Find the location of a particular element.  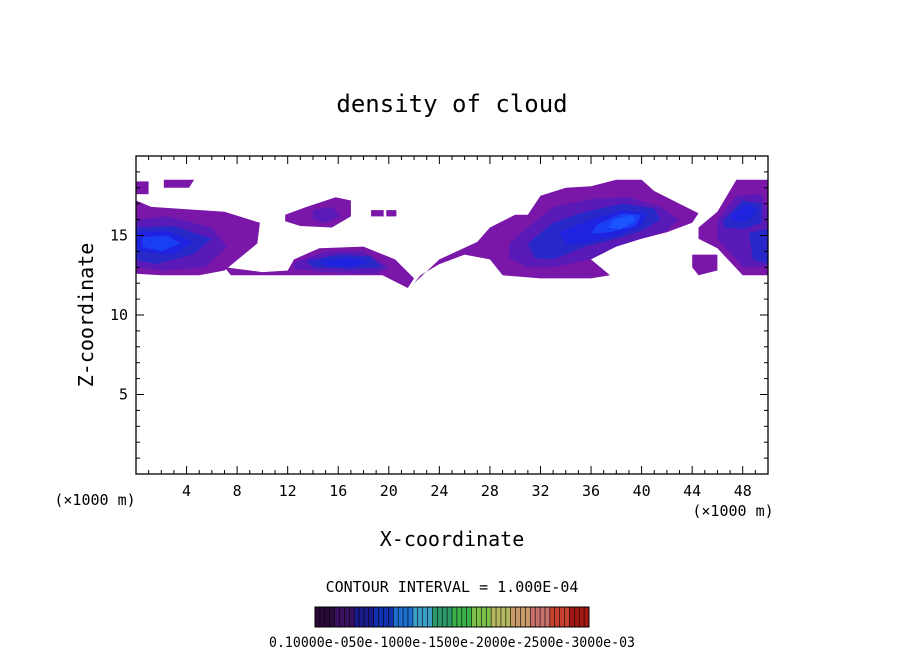

chart-title: density of cloud is located at coordinates (451, 104).